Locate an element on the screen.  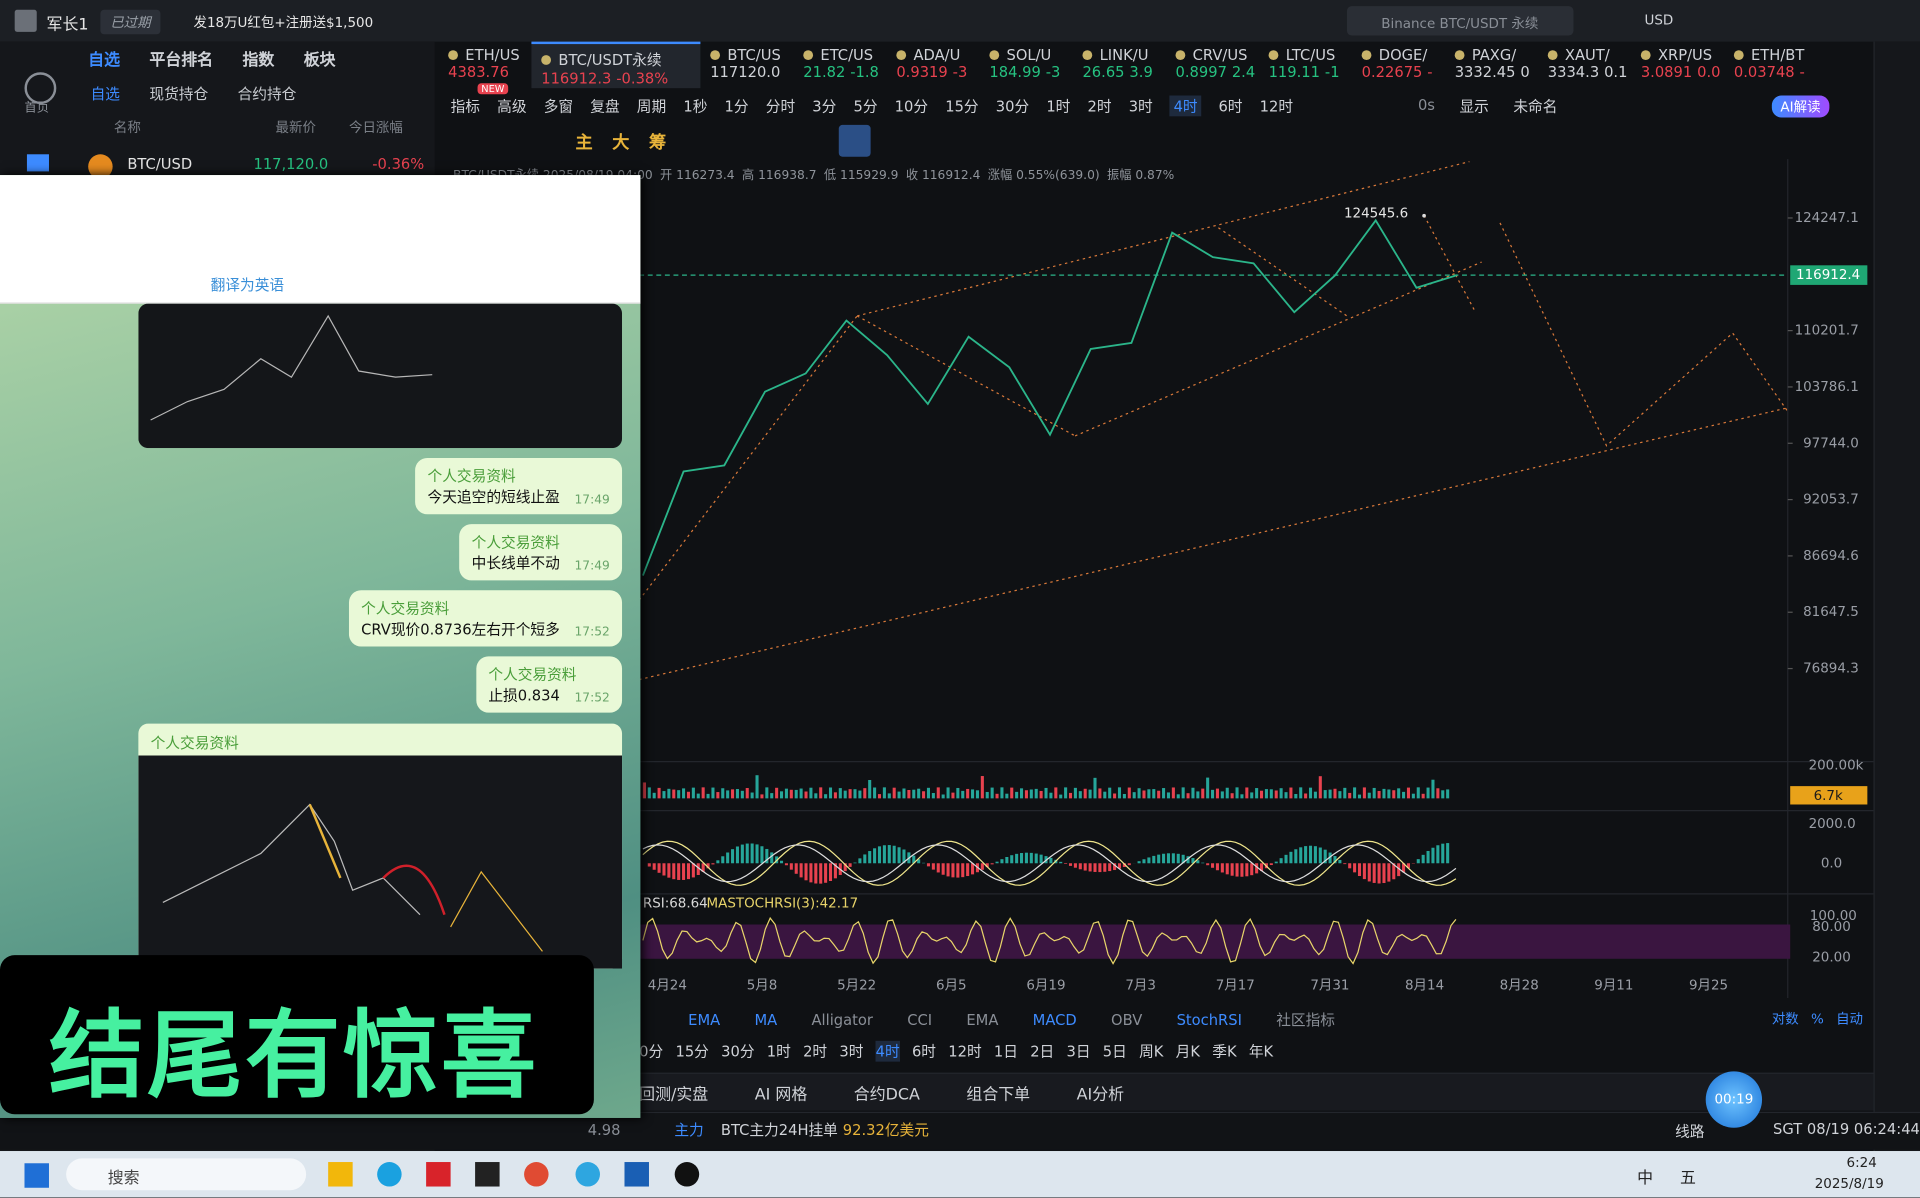
bottom-tool: AI 网格 is located at coordinates (781, 1095).